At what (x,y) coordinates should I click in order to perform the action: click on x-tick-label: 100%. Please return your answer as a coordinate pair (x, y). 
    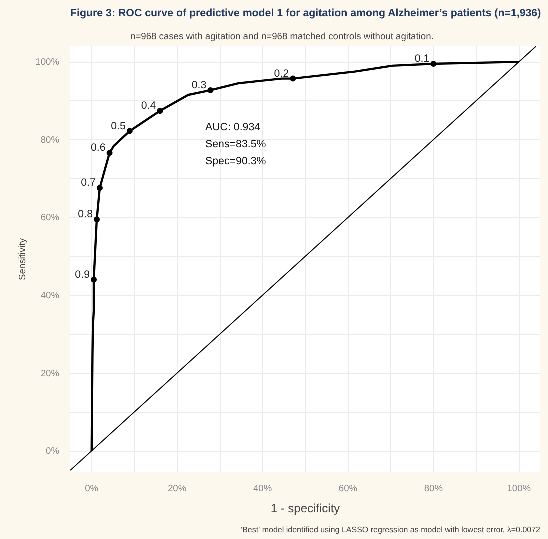
    Looking at the image, I should click on (519, 489).